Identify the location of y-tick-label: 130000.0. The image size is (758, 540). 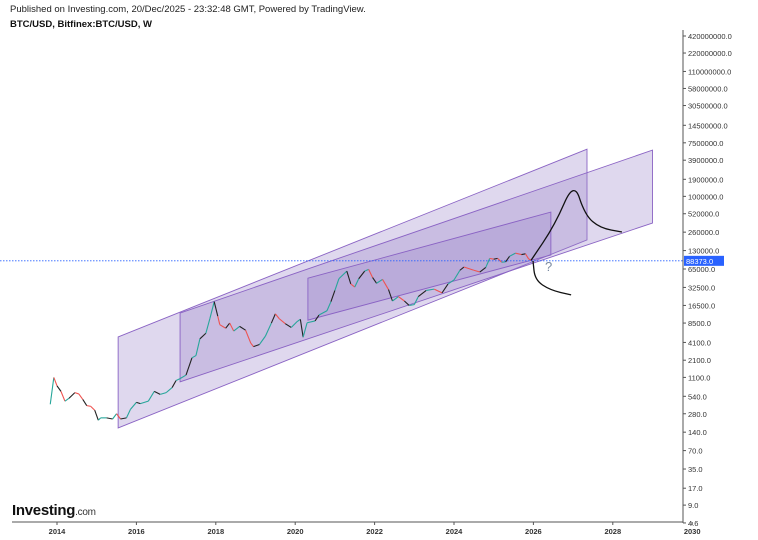
(703, 251).